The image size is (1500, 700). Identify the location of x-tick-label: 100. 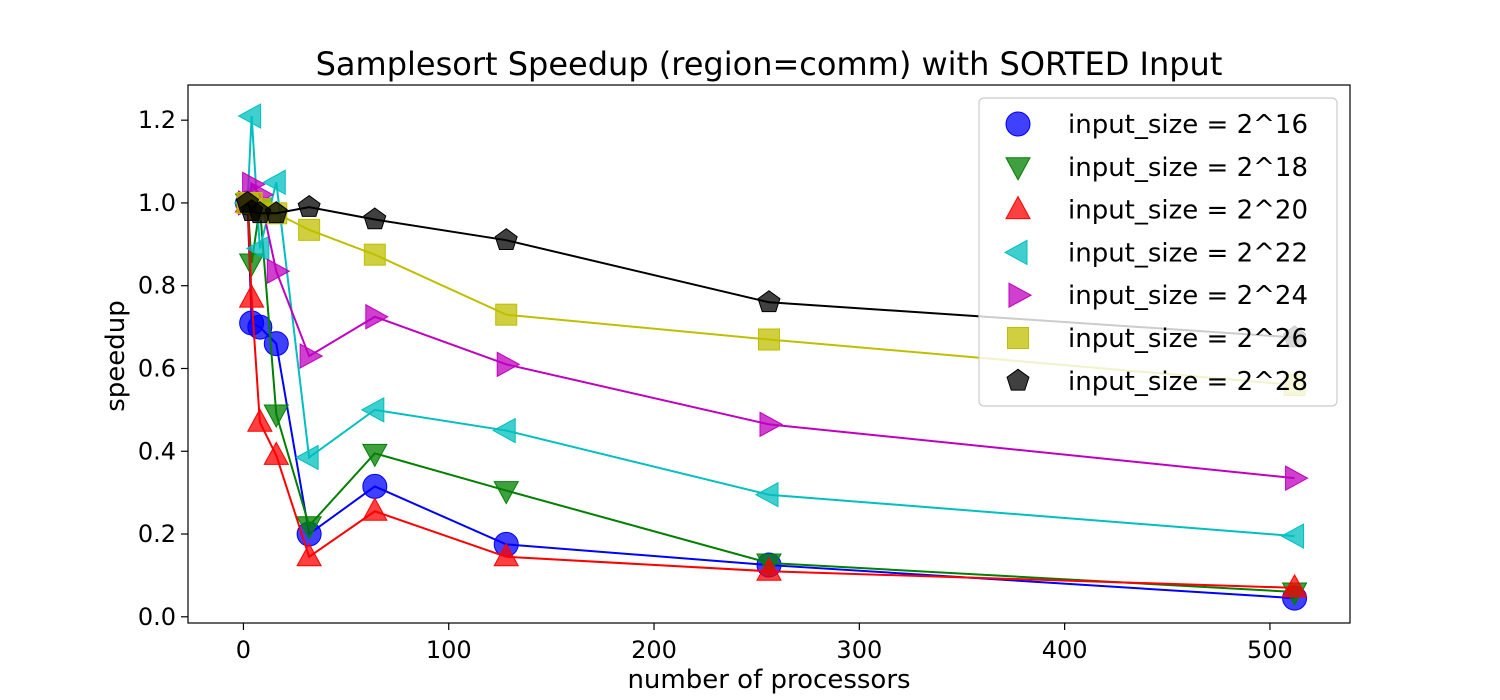
(449, 650).